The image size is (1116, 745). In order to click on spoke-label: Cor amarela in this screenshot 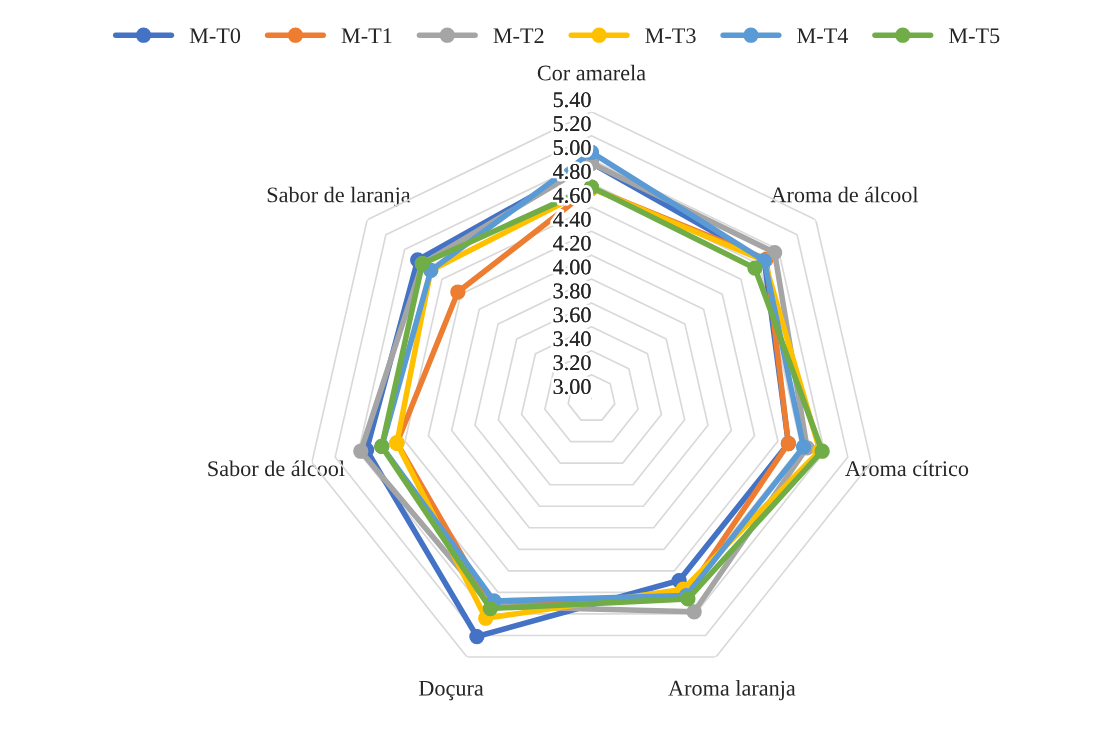, I will do `click(591, 72)`.